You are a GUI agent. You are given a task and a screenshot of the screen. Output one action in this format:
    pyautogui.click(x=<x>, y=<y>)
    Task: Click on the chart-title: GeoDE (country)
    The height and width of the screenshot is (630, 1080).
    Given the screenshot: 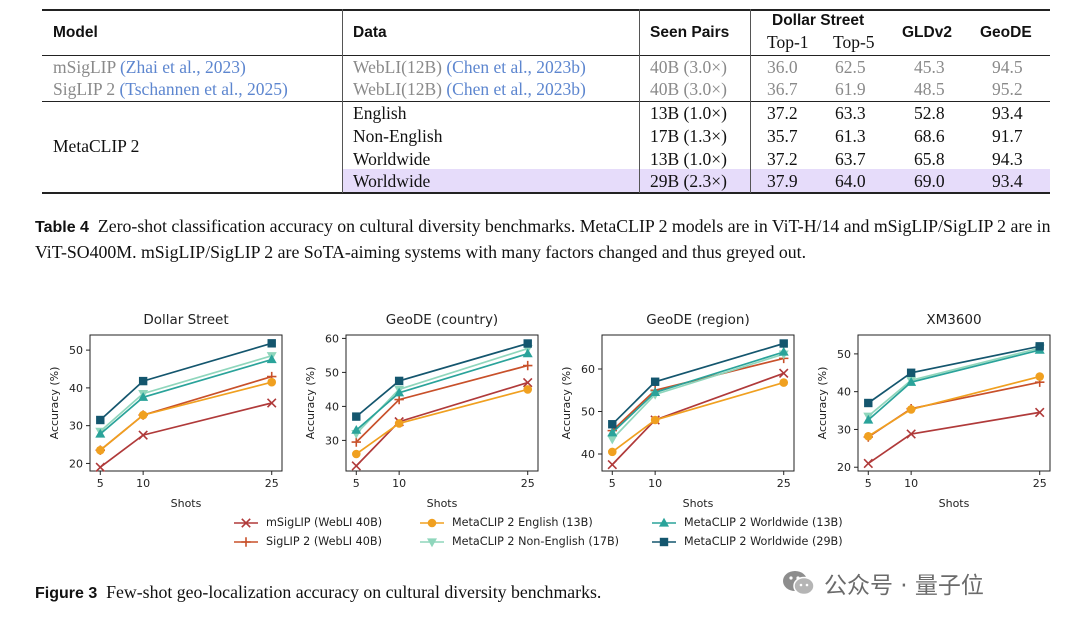 What is the action you would take?
    pyautogui.click(x=442, y=320)
    